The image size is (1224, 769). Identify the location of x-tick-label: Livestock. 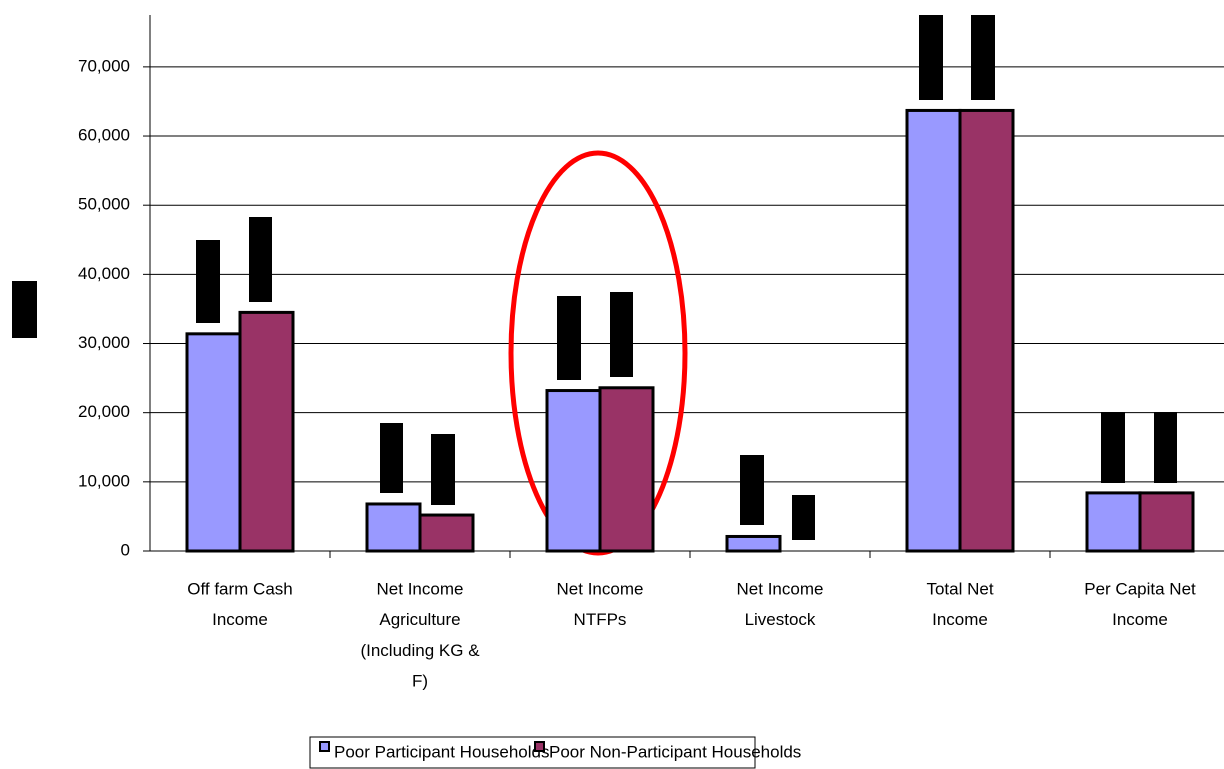
(780, 619).